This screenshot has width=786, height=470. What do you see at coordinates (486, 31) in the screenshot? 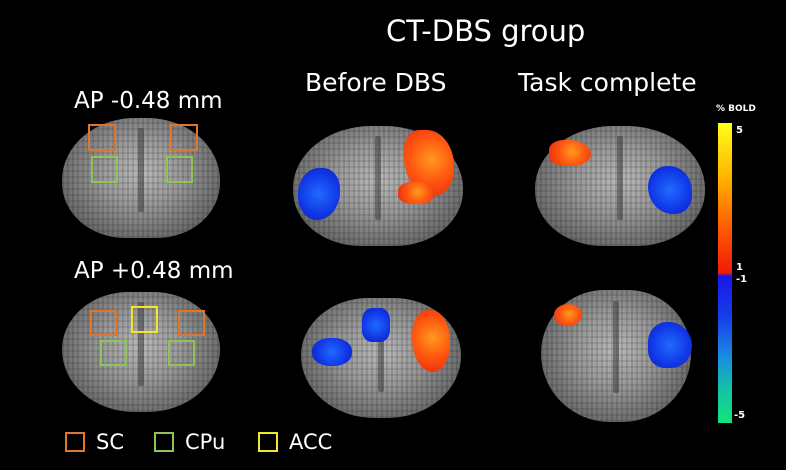
I see `group-title: CT-DBS group` at bounding box center [486, 31].